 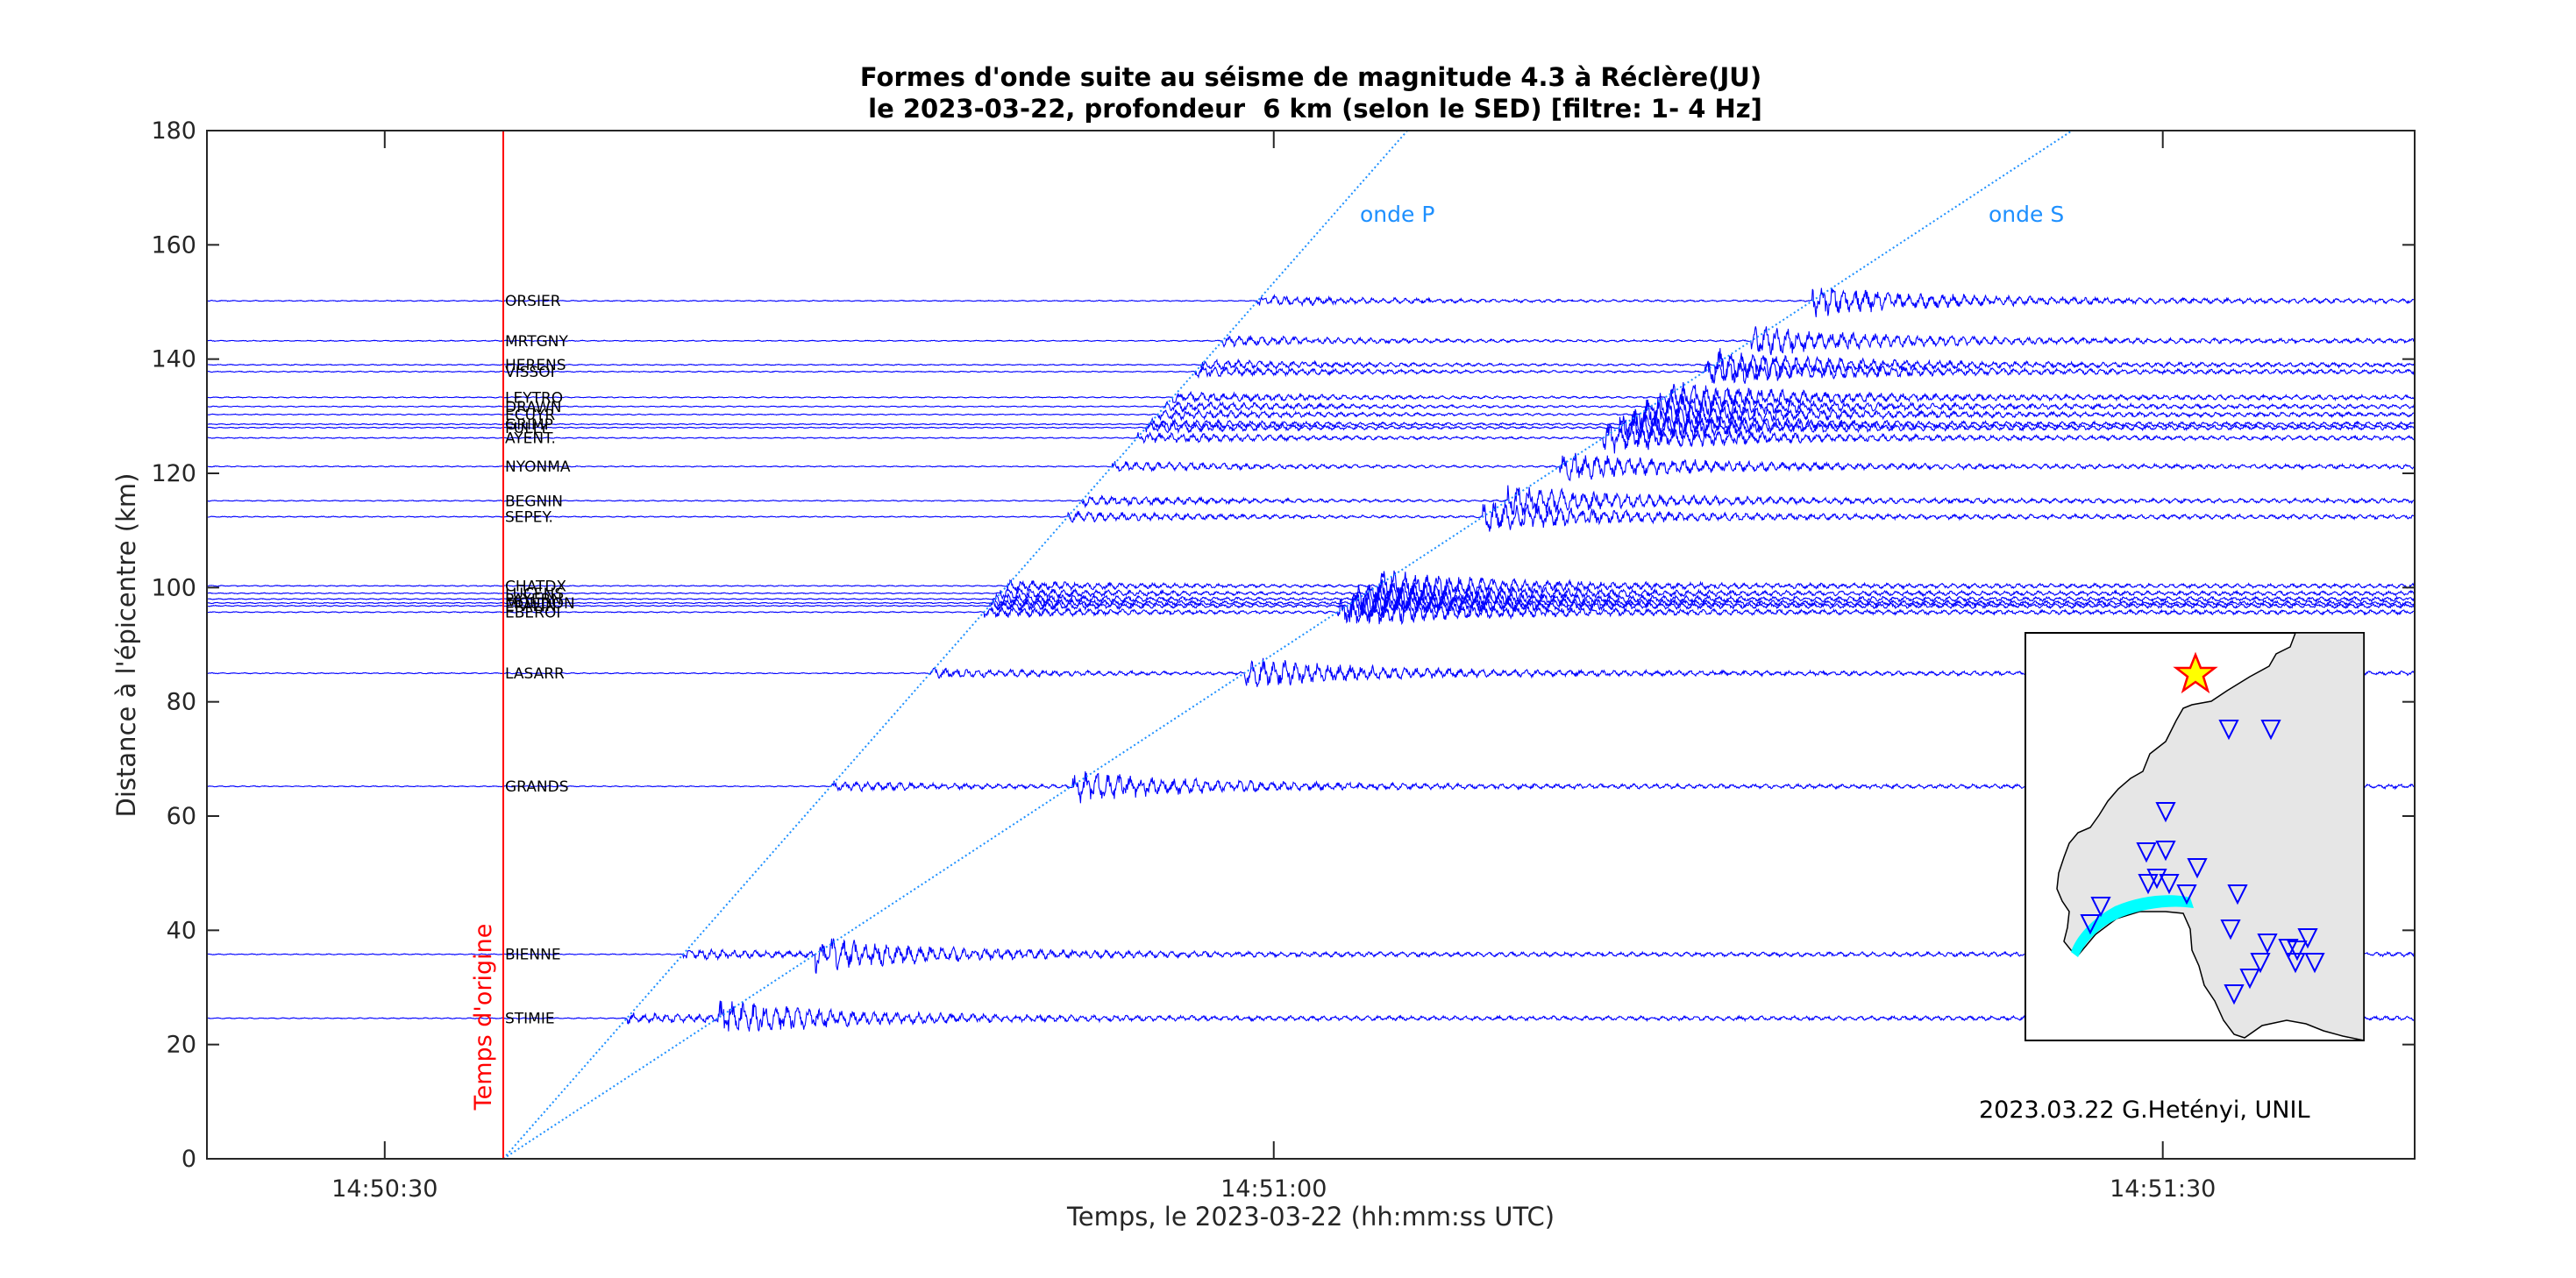 I want to click on y-tick-label: 80, so click(x=181, y=702).